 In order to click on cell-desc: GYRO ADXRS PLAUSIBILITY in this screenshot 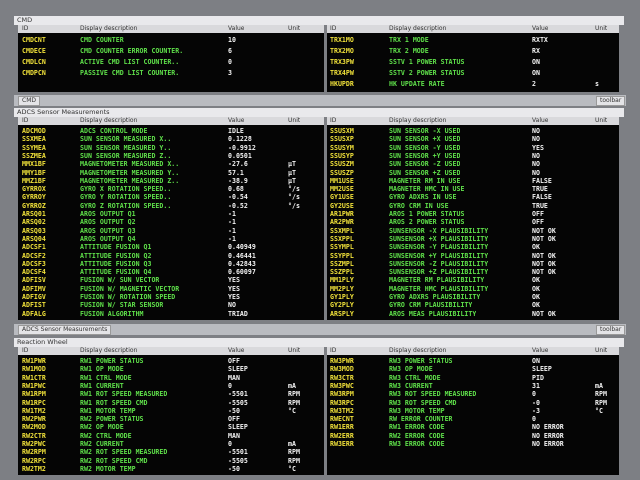, I will do `click(435, 297)`.